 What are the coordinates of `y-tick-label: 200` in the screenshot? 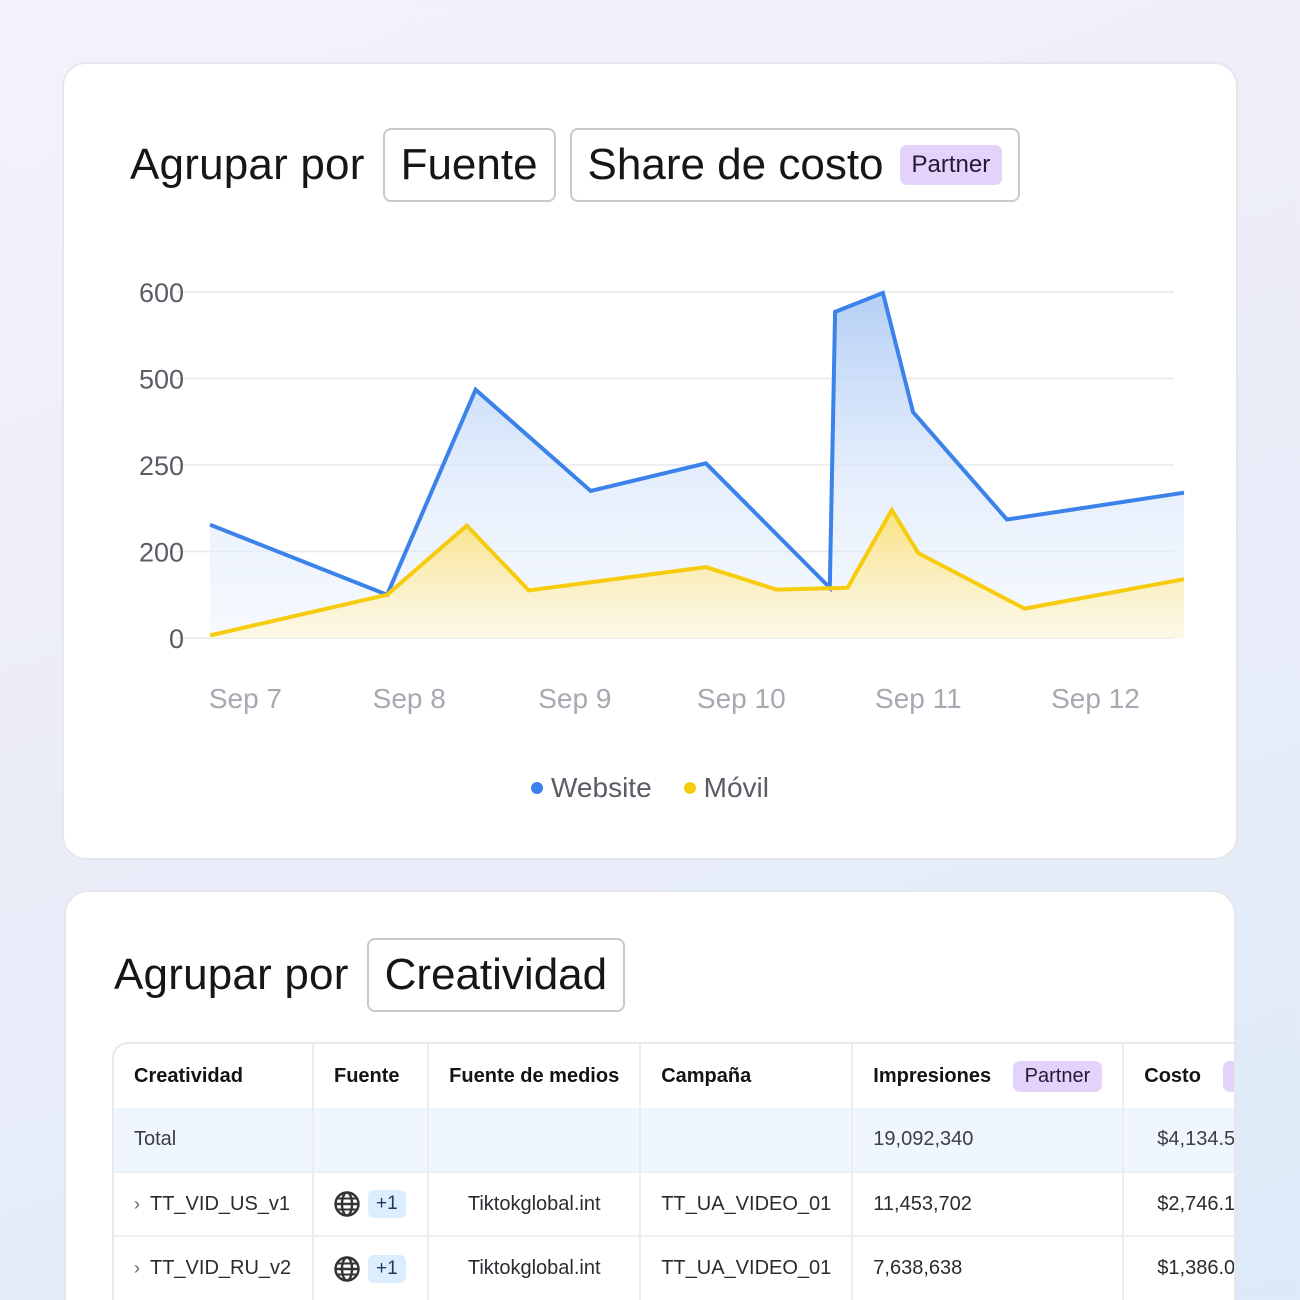 It's located at (161, 553).